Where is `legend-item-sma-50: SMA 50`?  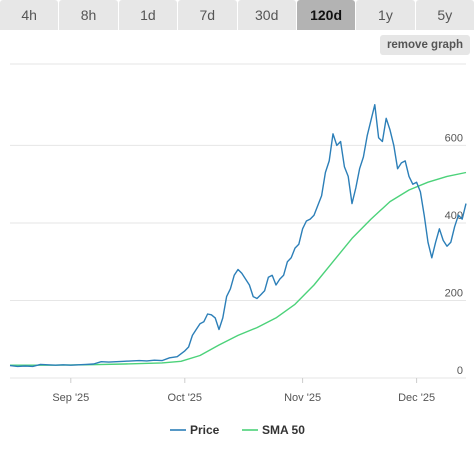
legend-item-sma-50: SMA 50 is located at coordinates (273, 430).